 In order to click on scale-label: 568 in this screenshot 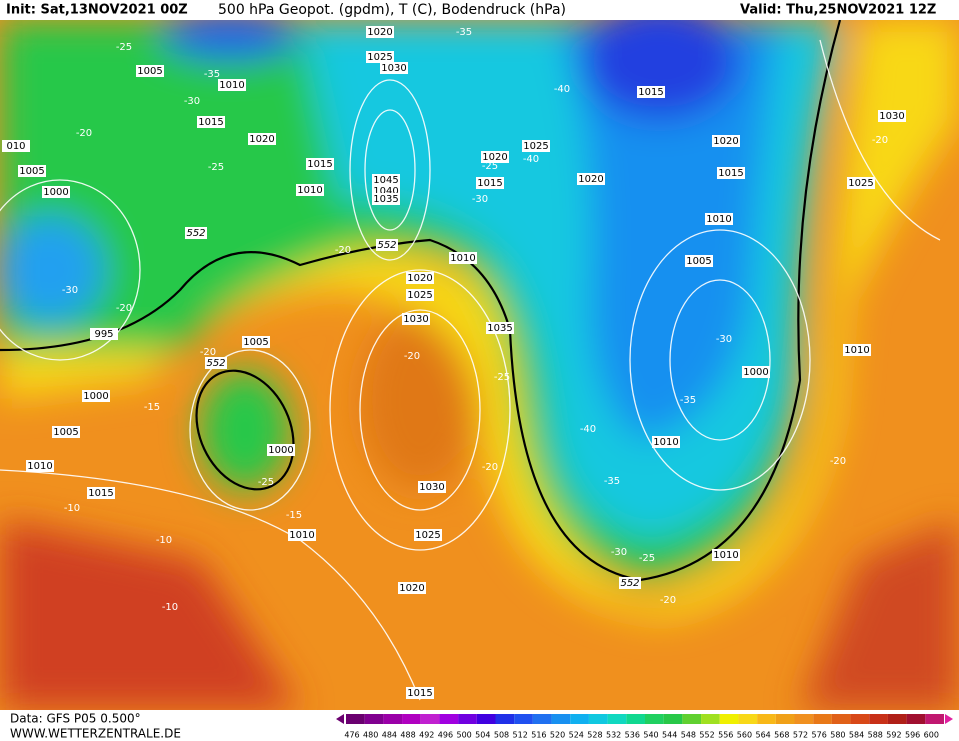, I will do `click(781, 735)`.